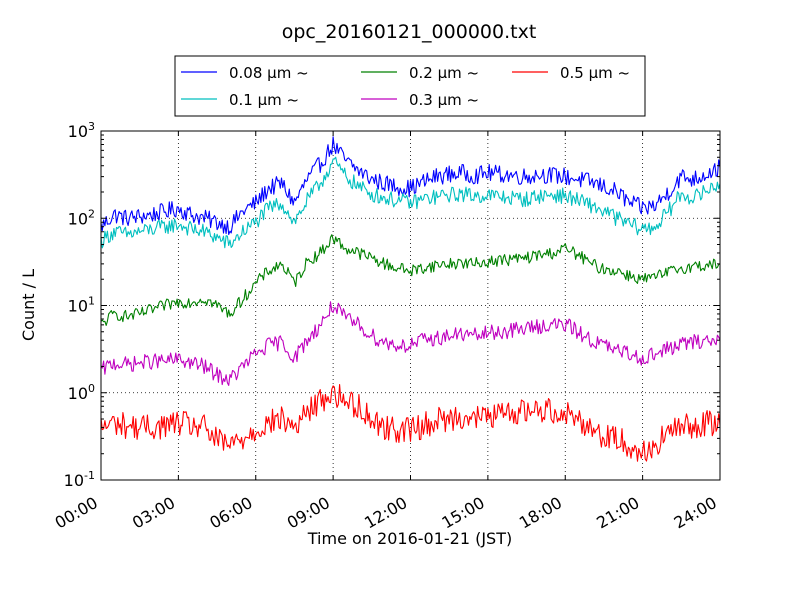 Image resolution: width=800 pixels, height=604 pixels. What do you see at coordinates (409, 32) in the screenshot?
I see `chart-title: opc_20160121_000000.txt` at bounding box center [409, 32].